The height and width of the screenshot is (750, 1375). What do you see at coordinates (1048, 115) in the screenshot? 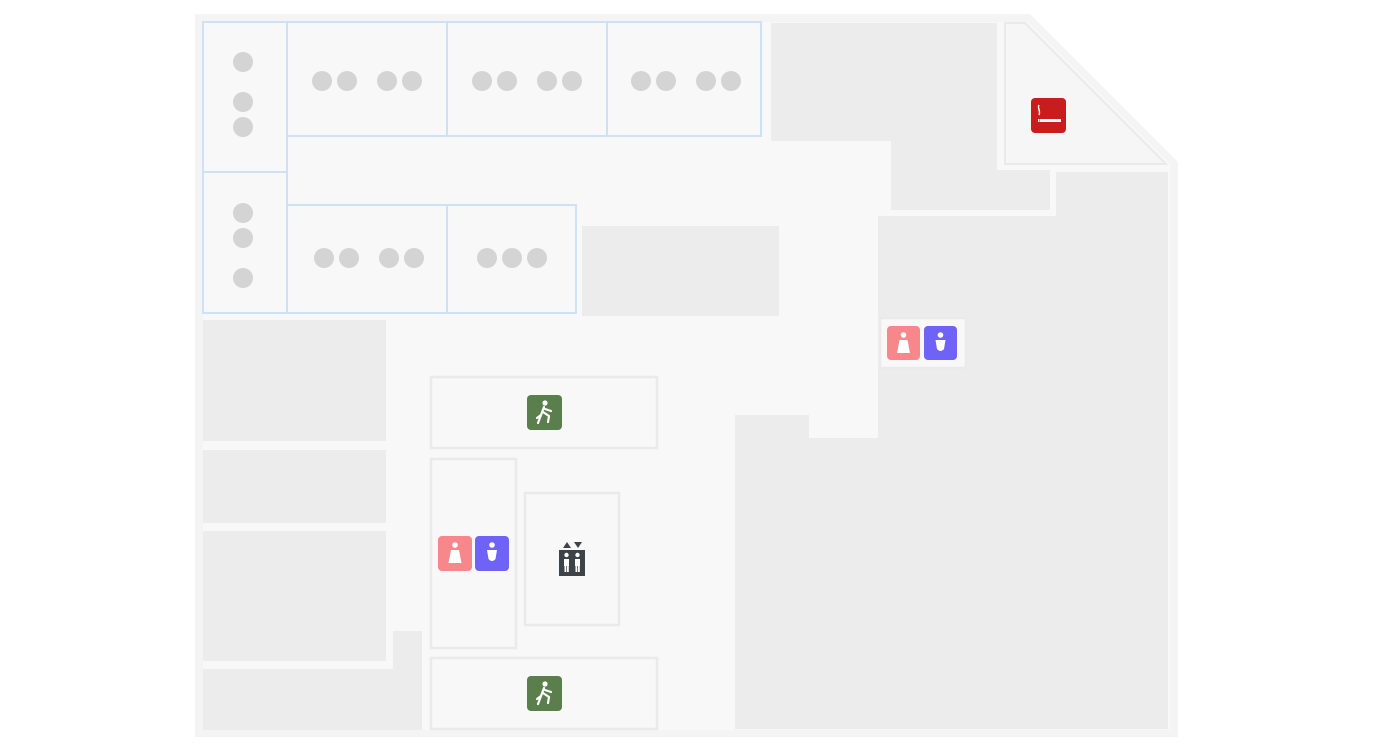
I see `smoking-icon` at bounding box center [1048, 115].